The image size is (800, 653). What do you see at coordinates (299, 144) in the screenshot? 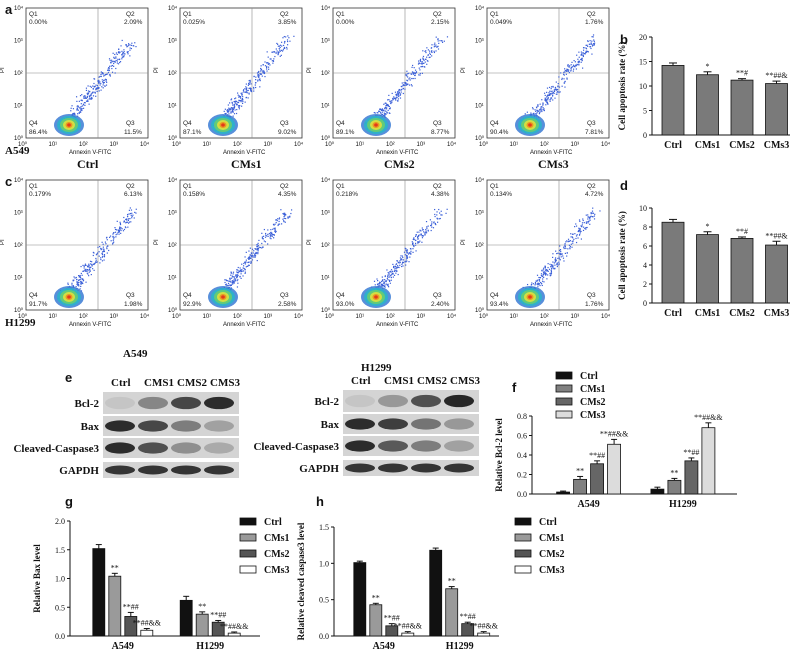
I see `x-tick-label: 10⁴` at bounding box center [299, 144].